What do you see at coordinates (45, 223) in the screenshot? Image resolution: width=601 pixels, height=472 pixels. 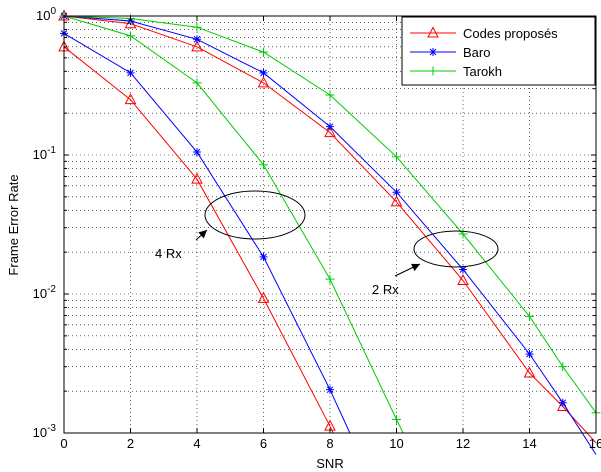 I see `y-tick-labels: 10⁻³ 10⁻² 10⁻¹ 10⁰` at bounding box center [45, 223].